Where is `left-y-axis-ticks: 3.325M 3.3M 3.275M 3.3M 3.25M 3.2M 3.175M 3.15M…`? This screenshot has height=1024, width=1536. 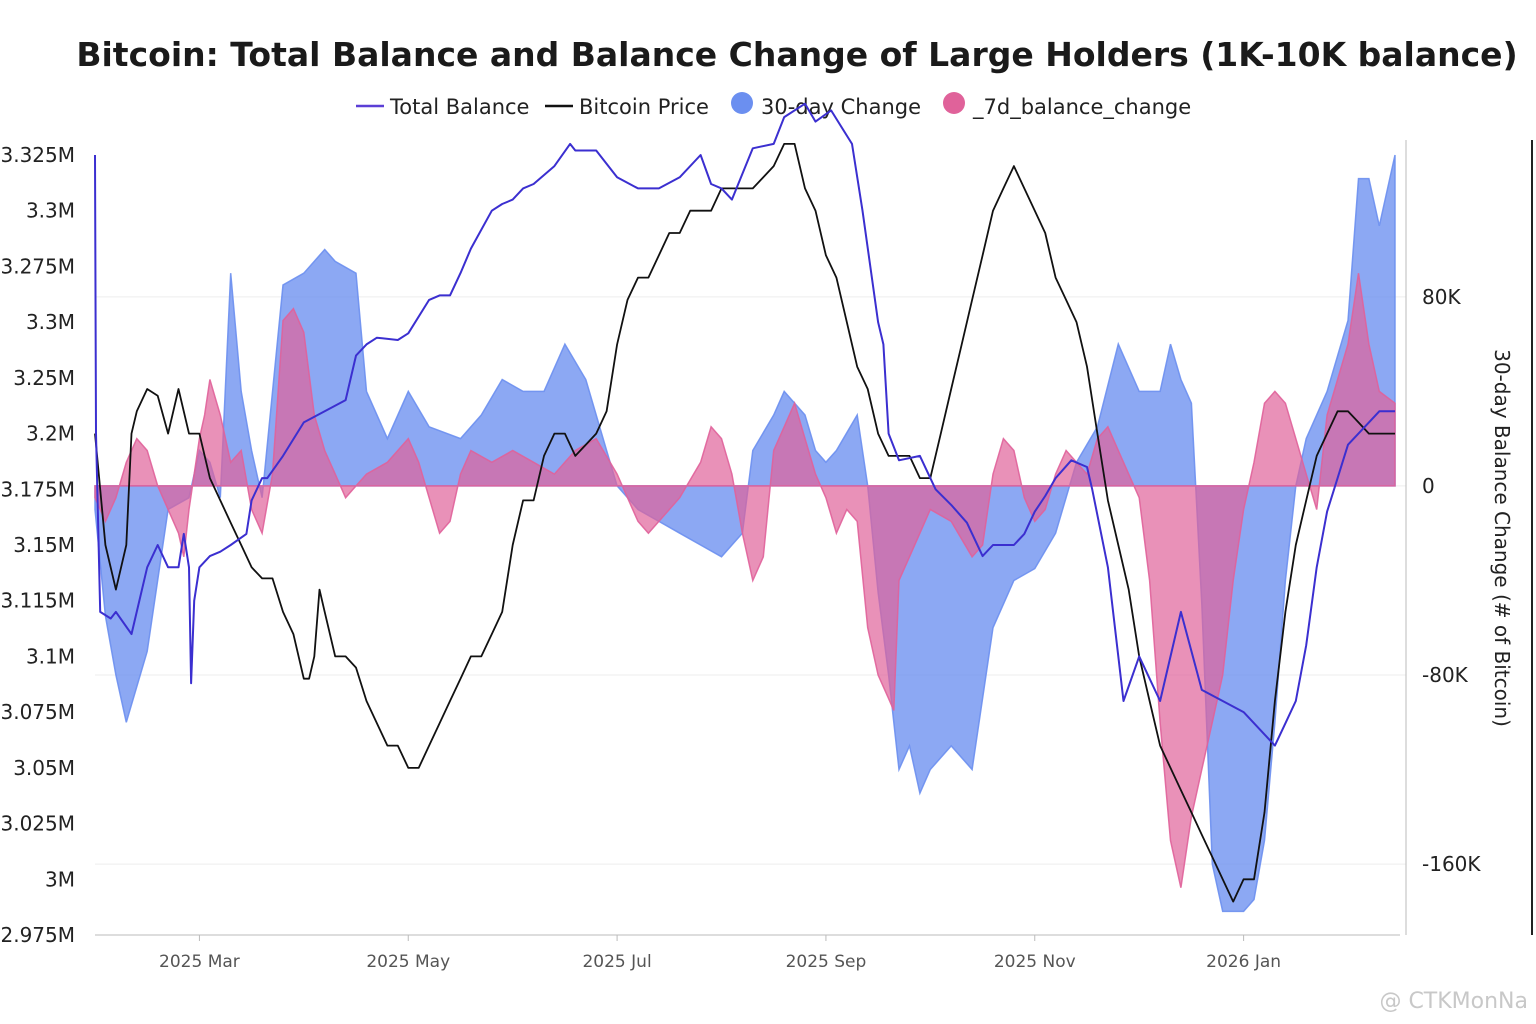 left-y-axis-ticks: 3.325M 3.3M 3.275M 3.3M 3.25M 3.2M 3.175M 3.15M… is located at coordinates (37, 545).